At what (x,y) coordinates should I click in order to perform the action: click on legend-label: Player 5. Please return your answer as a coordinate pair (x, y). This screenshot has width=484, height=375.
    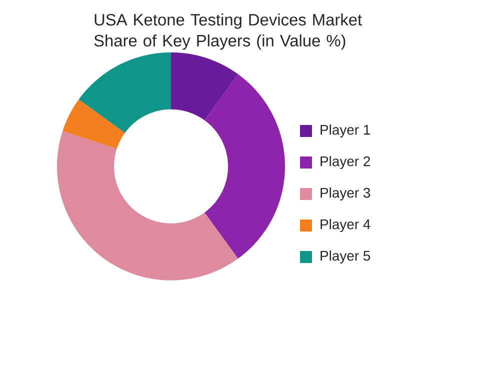
    Looking at the image, I should click on (345, 257).